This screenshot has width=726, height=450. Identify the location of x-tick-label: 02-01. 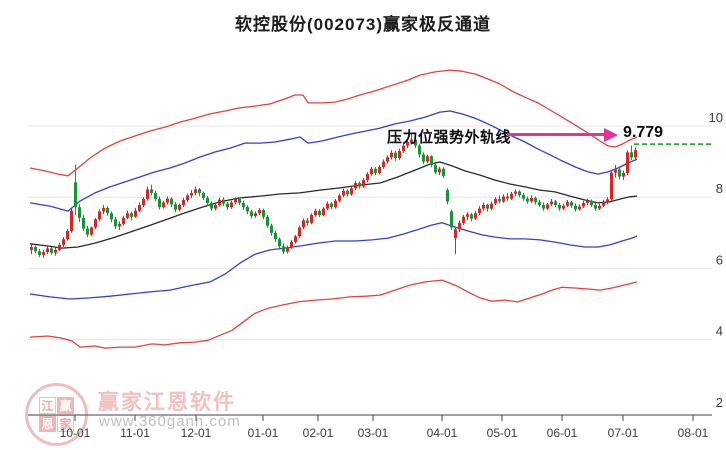
(318, 433).